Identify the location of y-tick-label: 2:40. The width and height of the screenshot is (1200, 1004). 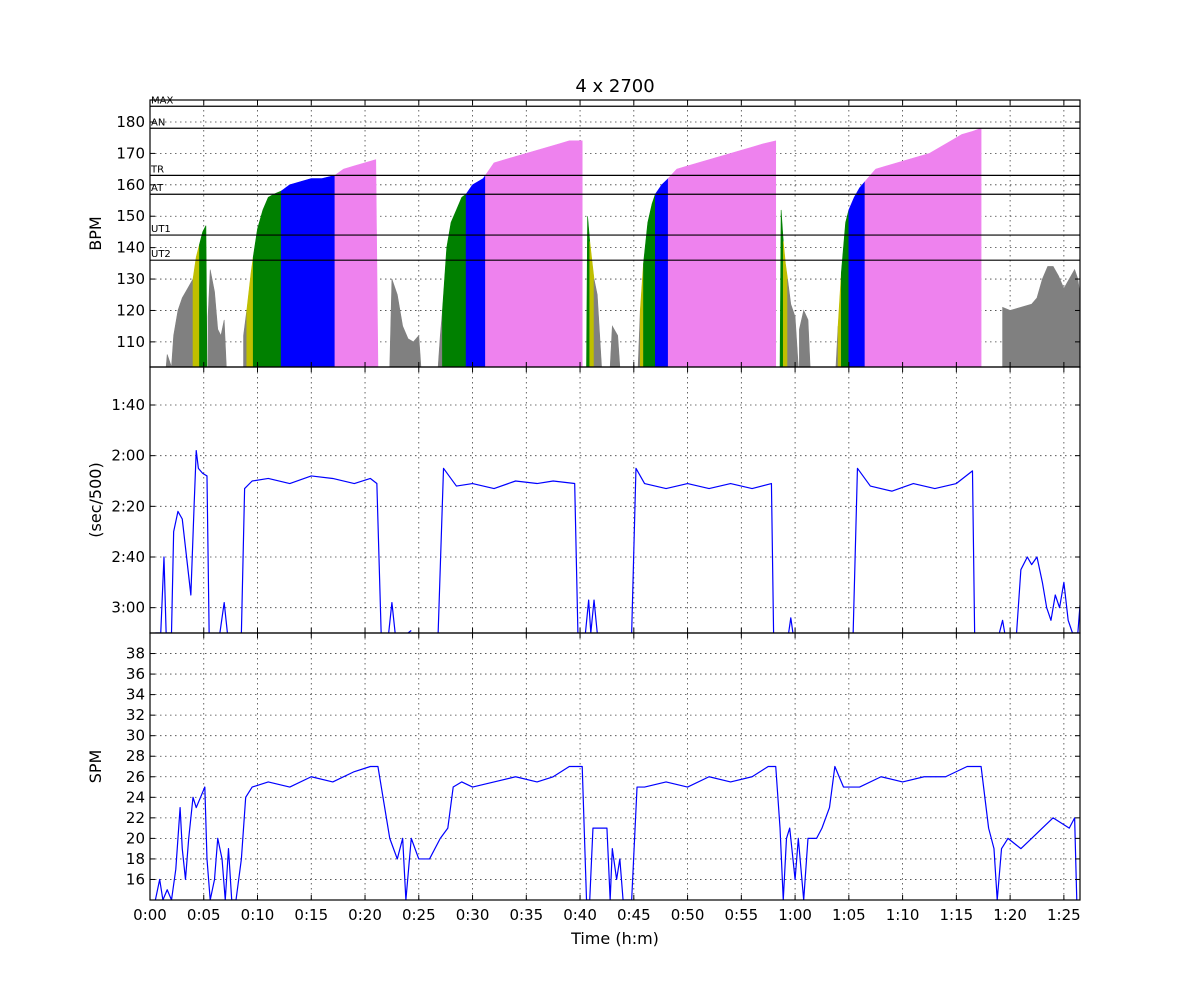
(128, 557).